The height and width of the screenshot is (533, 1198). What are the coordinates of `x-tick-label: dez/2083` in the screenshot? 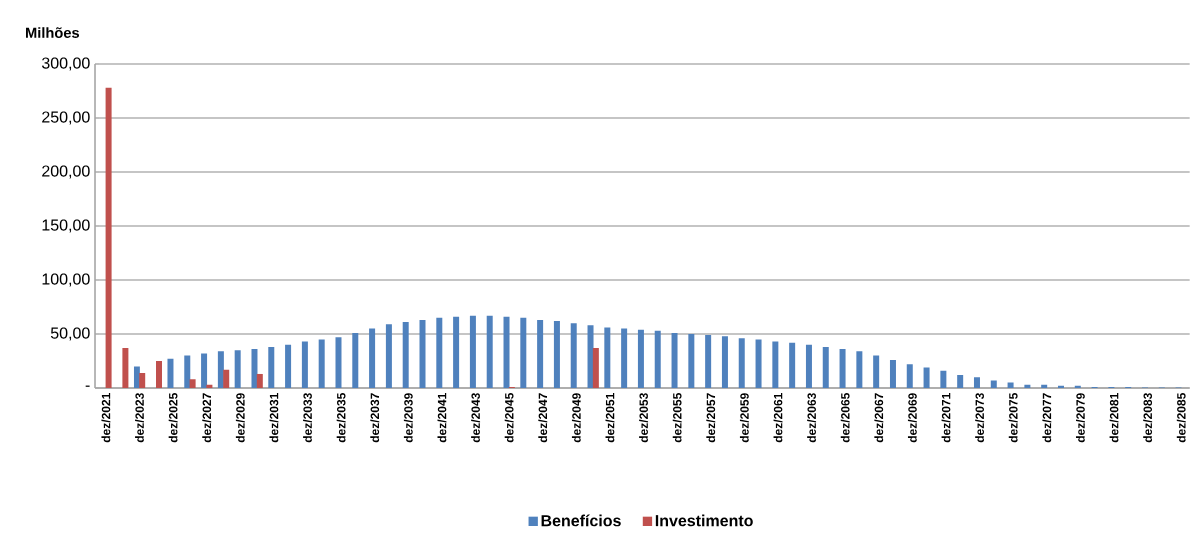 It's located at (1148, 418).